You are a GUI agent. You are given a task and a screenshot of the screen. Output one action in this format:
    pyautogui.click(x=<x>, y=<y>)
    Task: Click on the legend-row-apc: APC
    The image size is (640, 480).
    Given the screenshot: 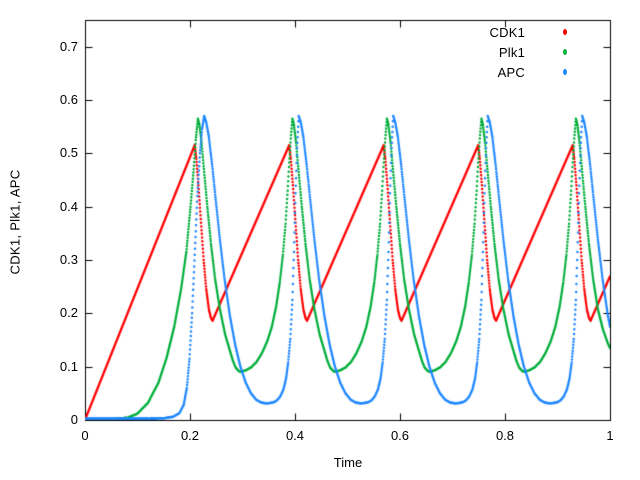 What is the action you would take?
    pyautogui.click(x=494, y=72)
    